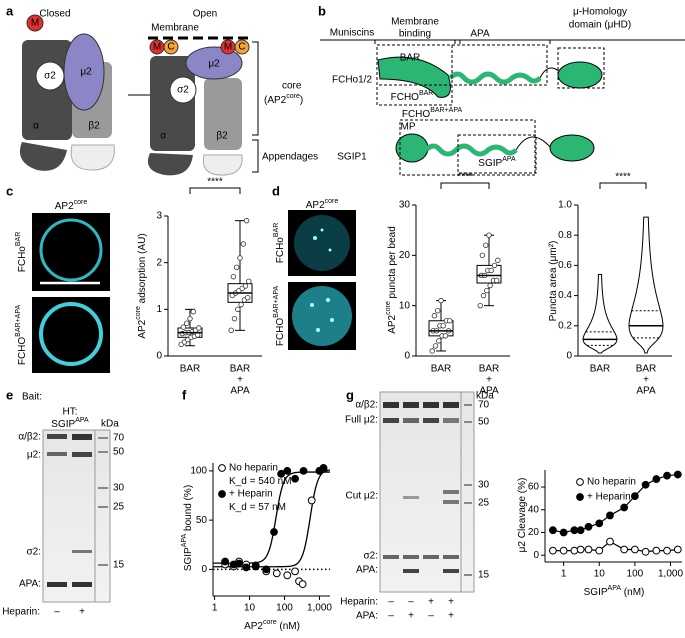 The image size is (685, 638). Describe the element at coordinates (580, 497) in the screenshot. I see `legend-marker` at that location.